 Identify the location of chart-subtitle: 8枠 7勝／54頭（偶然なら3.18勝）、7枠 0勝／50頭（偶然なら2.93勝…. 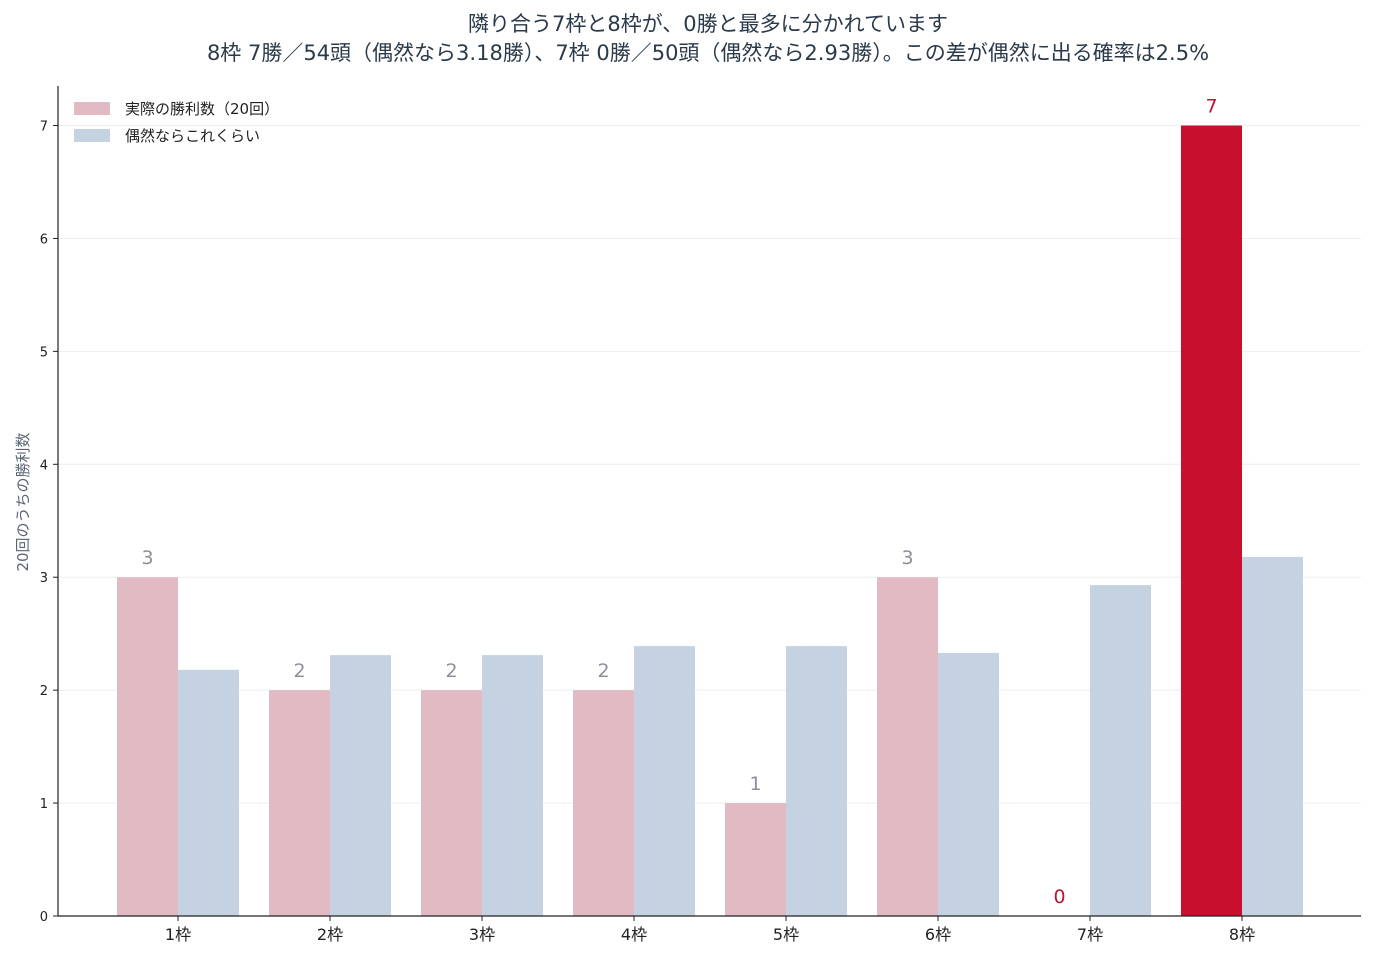
(708, 53).